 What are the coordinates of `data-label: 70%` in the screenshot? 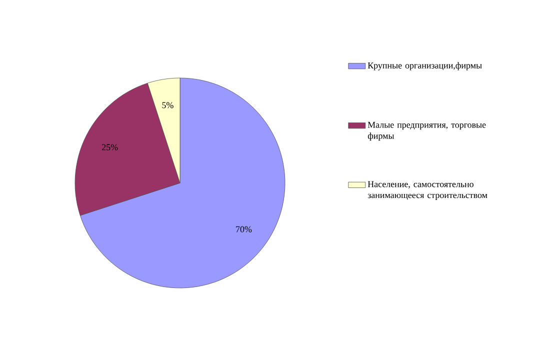 It's located at (244, 229).